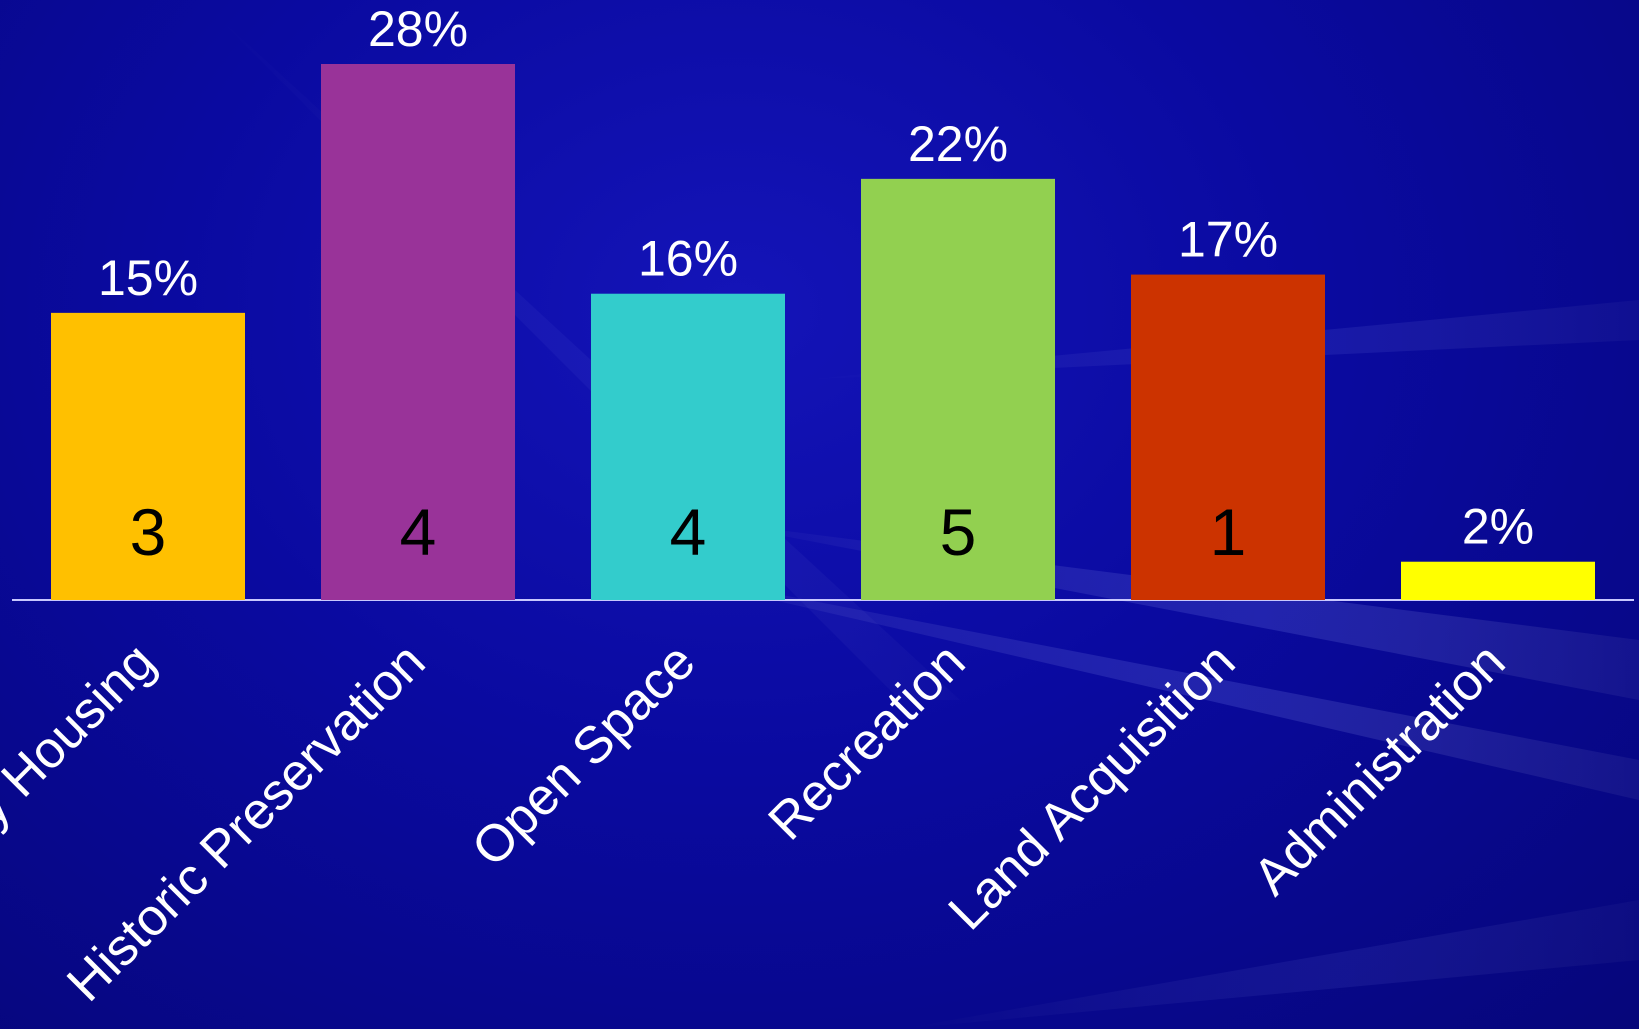 The image size is (1639, 1029). I want to click on value-label-1: 28%, so click(418, 29).